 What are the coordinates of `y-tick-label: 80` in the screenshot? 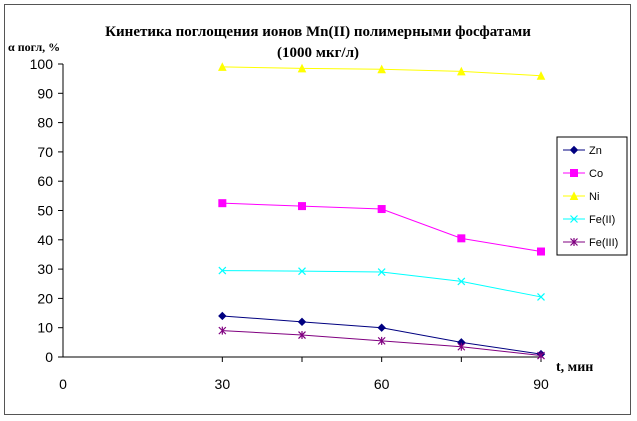 It's located at (45, 123).